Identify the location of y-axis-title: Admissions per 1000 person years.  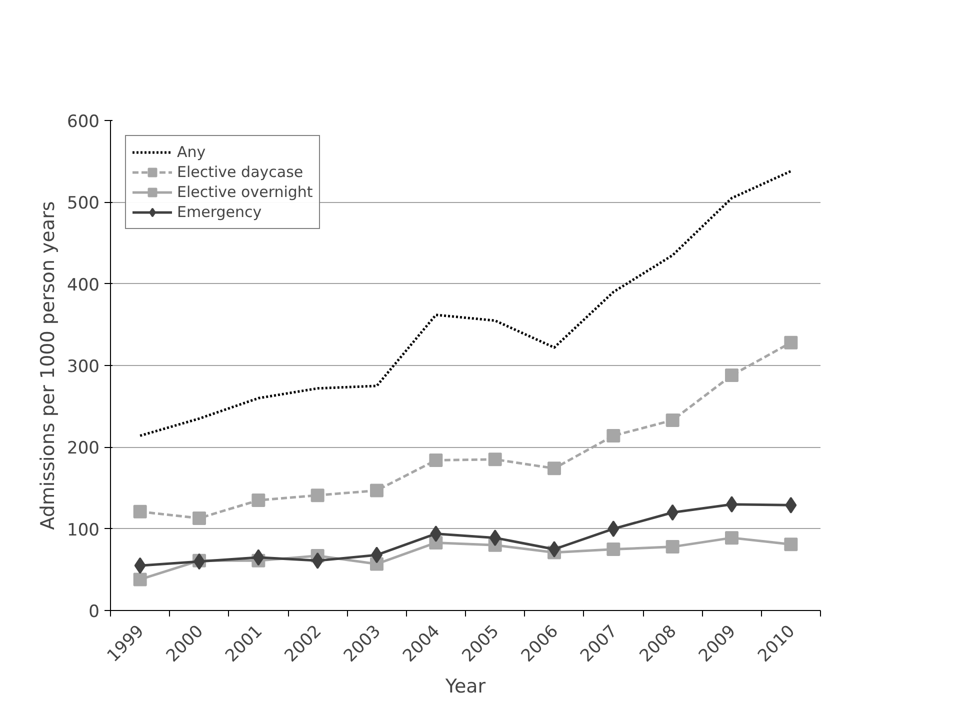
(48, 365).